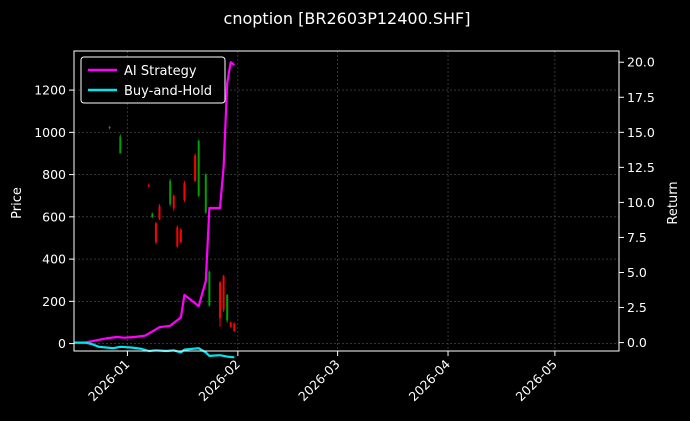 This screenshot has width=690, height=421. I want to click on y-right-tick-label-3: 7.5, so click(637, 237).